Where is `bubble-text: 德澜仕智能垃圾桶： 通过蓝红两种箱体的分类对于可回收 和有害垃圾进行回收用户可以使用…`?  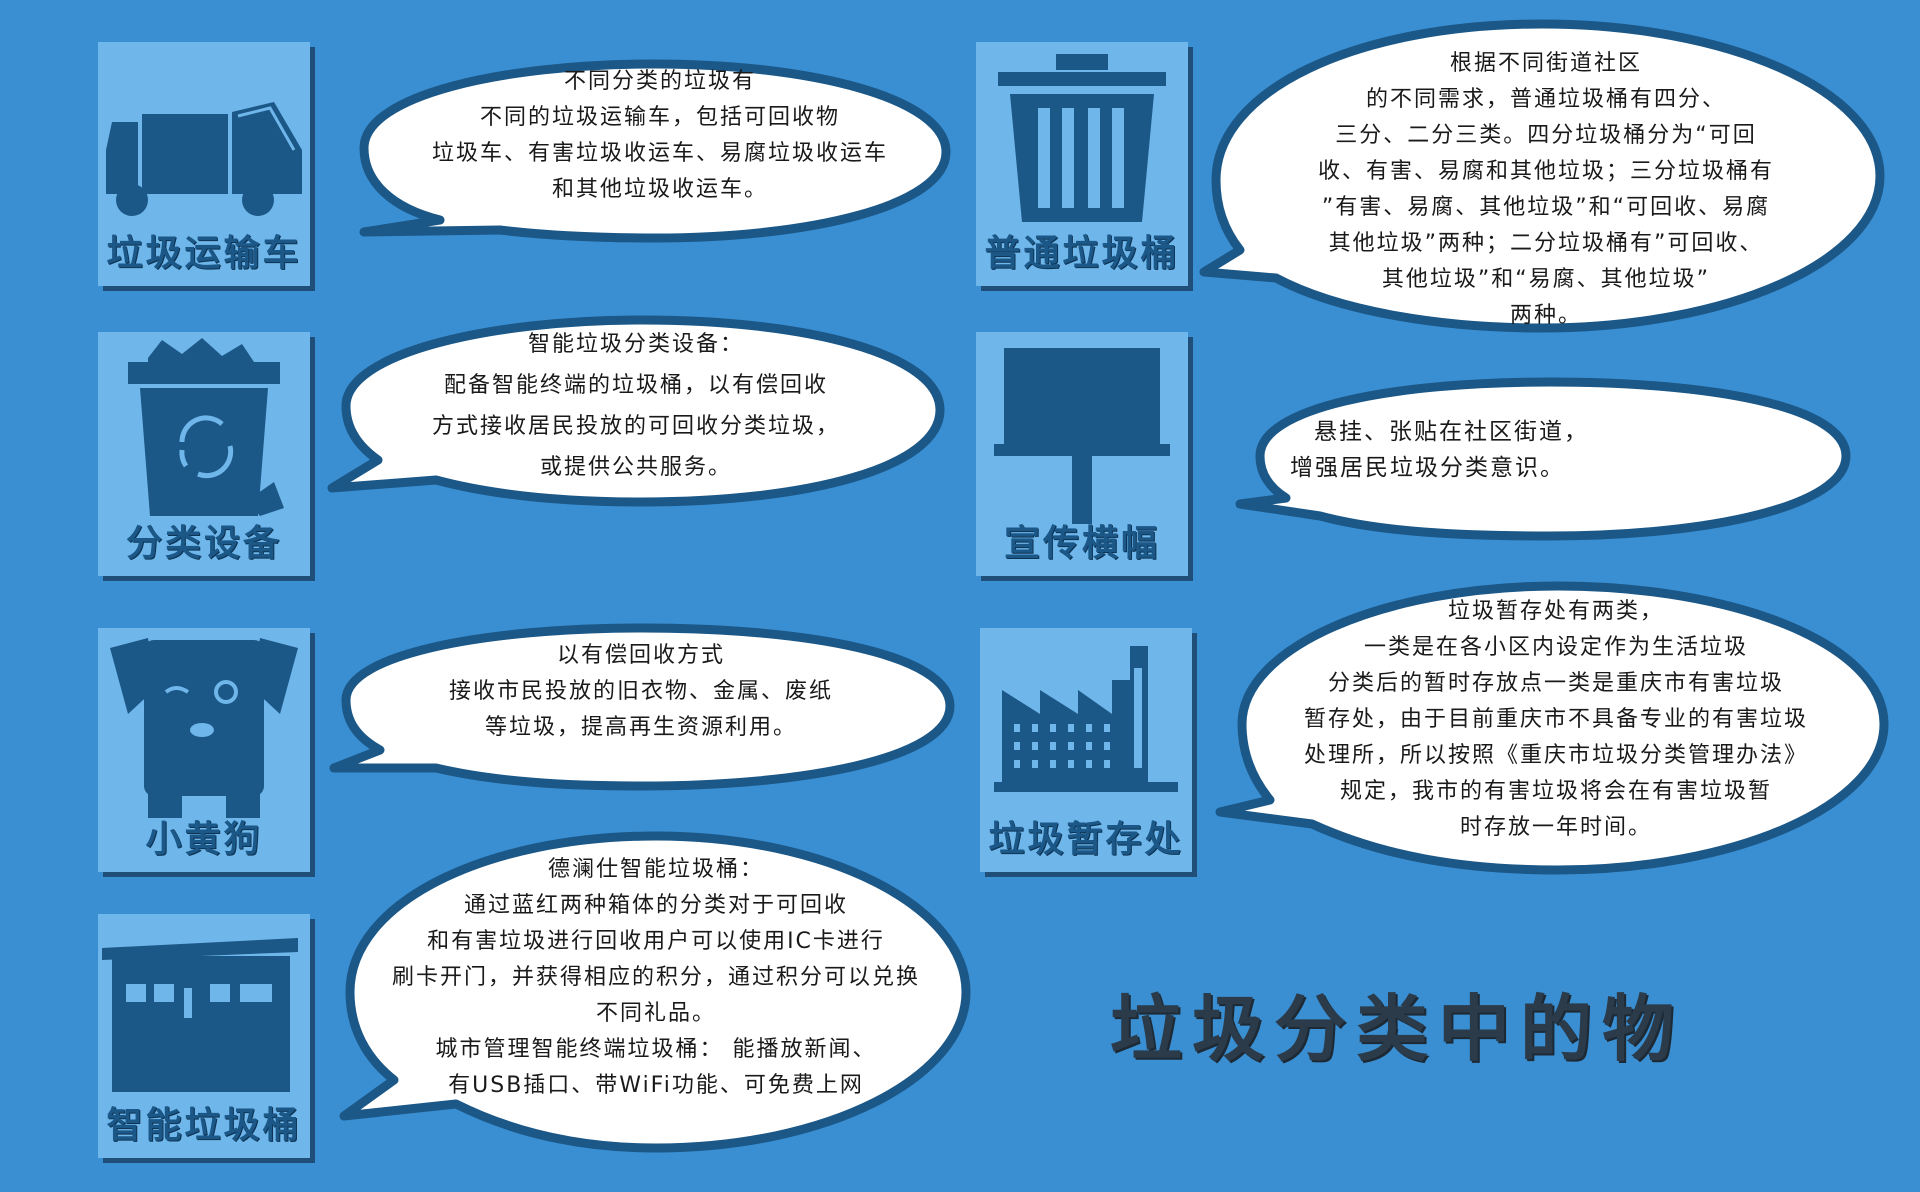
bubble-text: 德澜仕智能垃圾桶： 通过蓝红两种箱体的分类对于可回收 和有害垃圾进行回收用户可以使用… is located at coordinates (655, 977).